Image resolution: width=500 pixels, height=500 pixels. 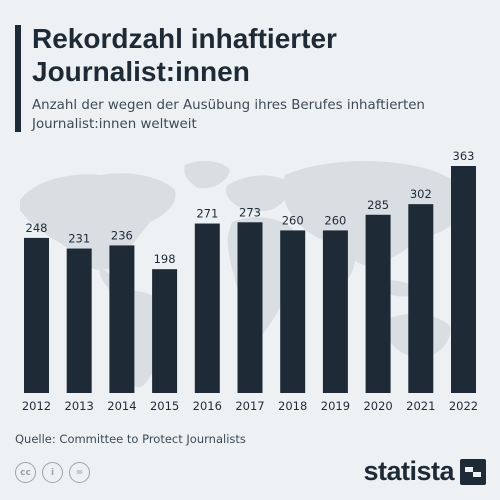 I want to click on bar-2014, so click(x=122, y=319).